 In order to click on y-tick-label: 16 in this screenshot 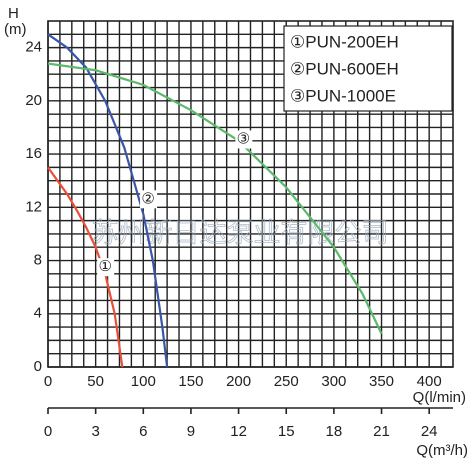, I will do `click(33, 153)`.